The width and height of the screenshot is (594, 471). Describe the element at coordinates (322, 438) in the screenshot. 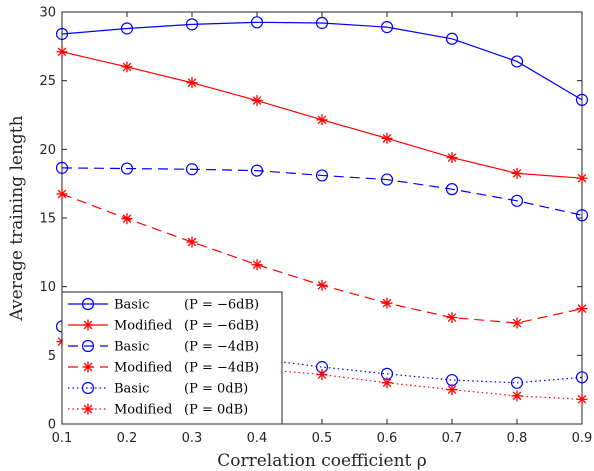

I see `x-tick-label: 0.5` at that location.